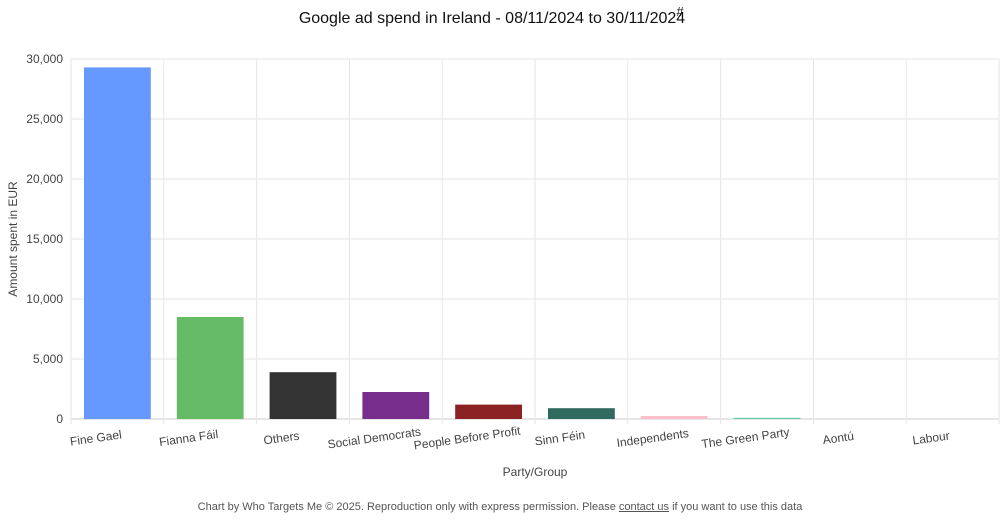  Describe the element at coordinates (117, 243) in the screenshot. I see `bar-fine-gael` at that location.